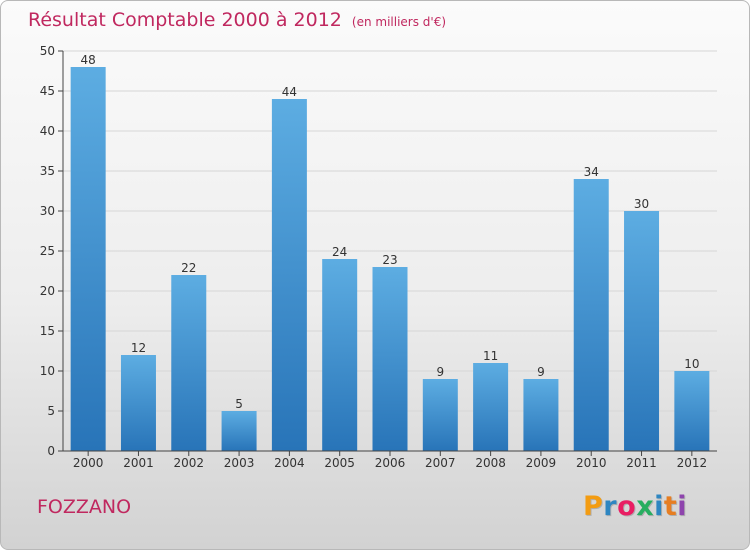 The image size is (750, 550). What do you see at coordinates (47, 91) in the screenshot?
I see `y-tick-label: 45` at bounding box center [47, 91].